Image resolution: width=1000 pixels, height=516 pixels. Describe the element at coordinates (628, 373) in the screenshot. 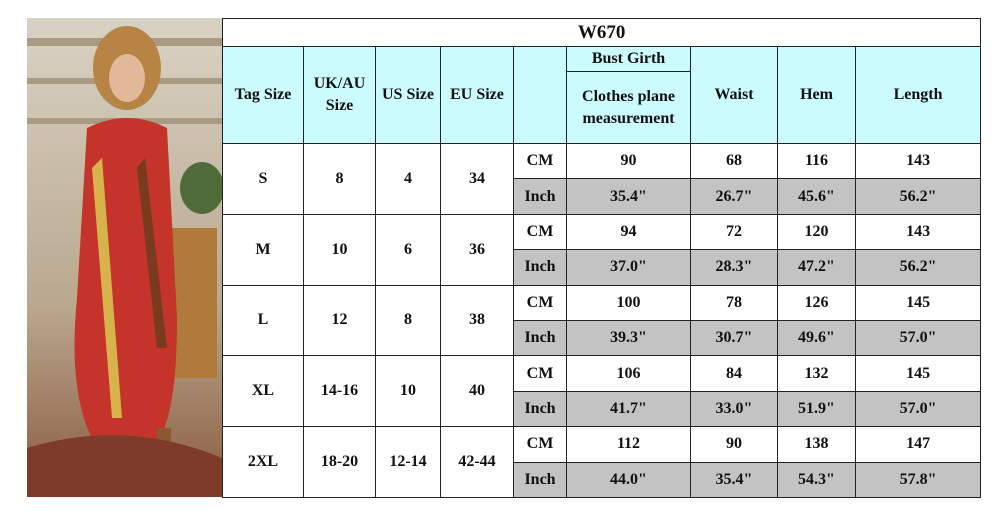

I see `measure-cell: 106` at that location.